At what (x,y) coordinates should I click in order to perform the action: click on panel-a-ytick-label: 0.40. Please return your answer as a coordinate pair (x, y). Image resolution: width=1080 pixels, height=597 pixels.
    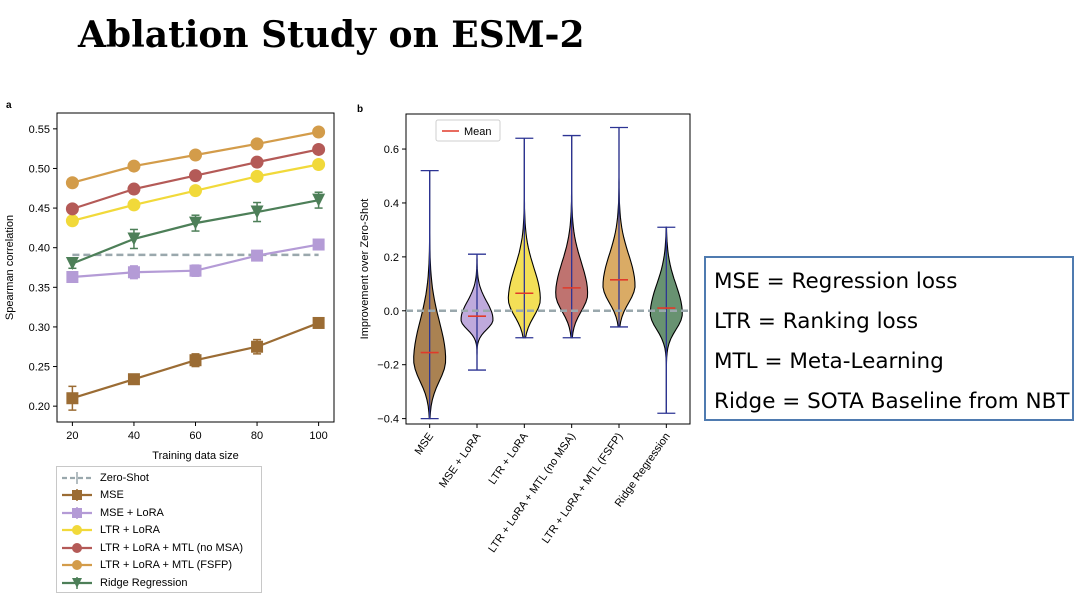
    Looking at the image, I should click on (39, 249).